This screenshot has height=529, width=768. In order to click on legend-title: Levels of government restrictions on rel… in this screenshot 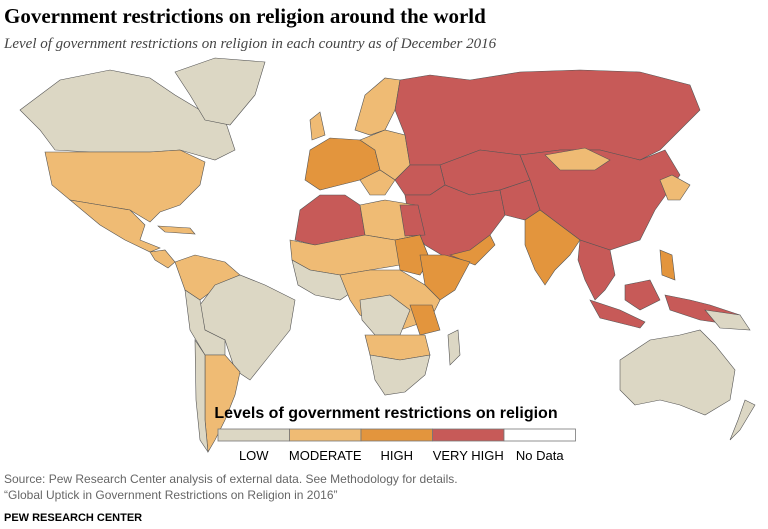, I will do `click(385, 413)`.